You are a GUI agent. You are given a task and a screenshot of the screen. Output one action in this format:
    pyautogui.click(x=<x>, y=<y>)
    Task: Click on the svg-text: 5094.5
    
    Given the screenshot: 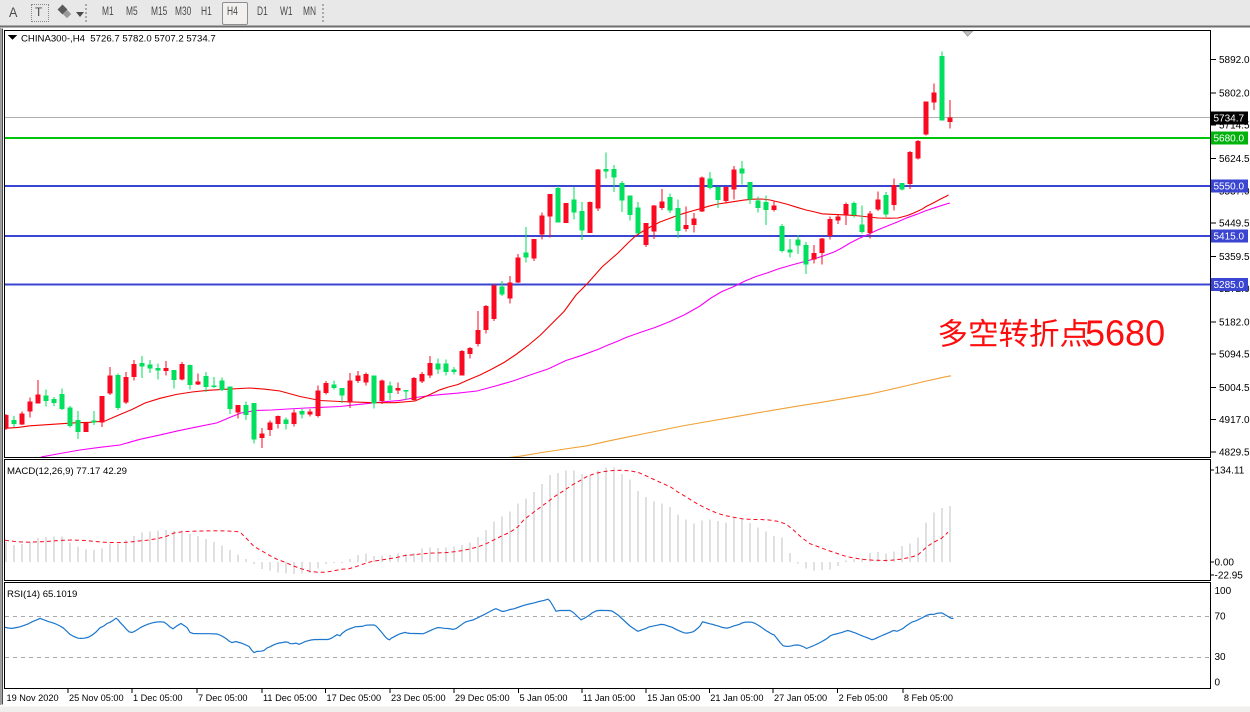 What is the action you would take?
    pyautogui.click(x=1234, y=355)
    